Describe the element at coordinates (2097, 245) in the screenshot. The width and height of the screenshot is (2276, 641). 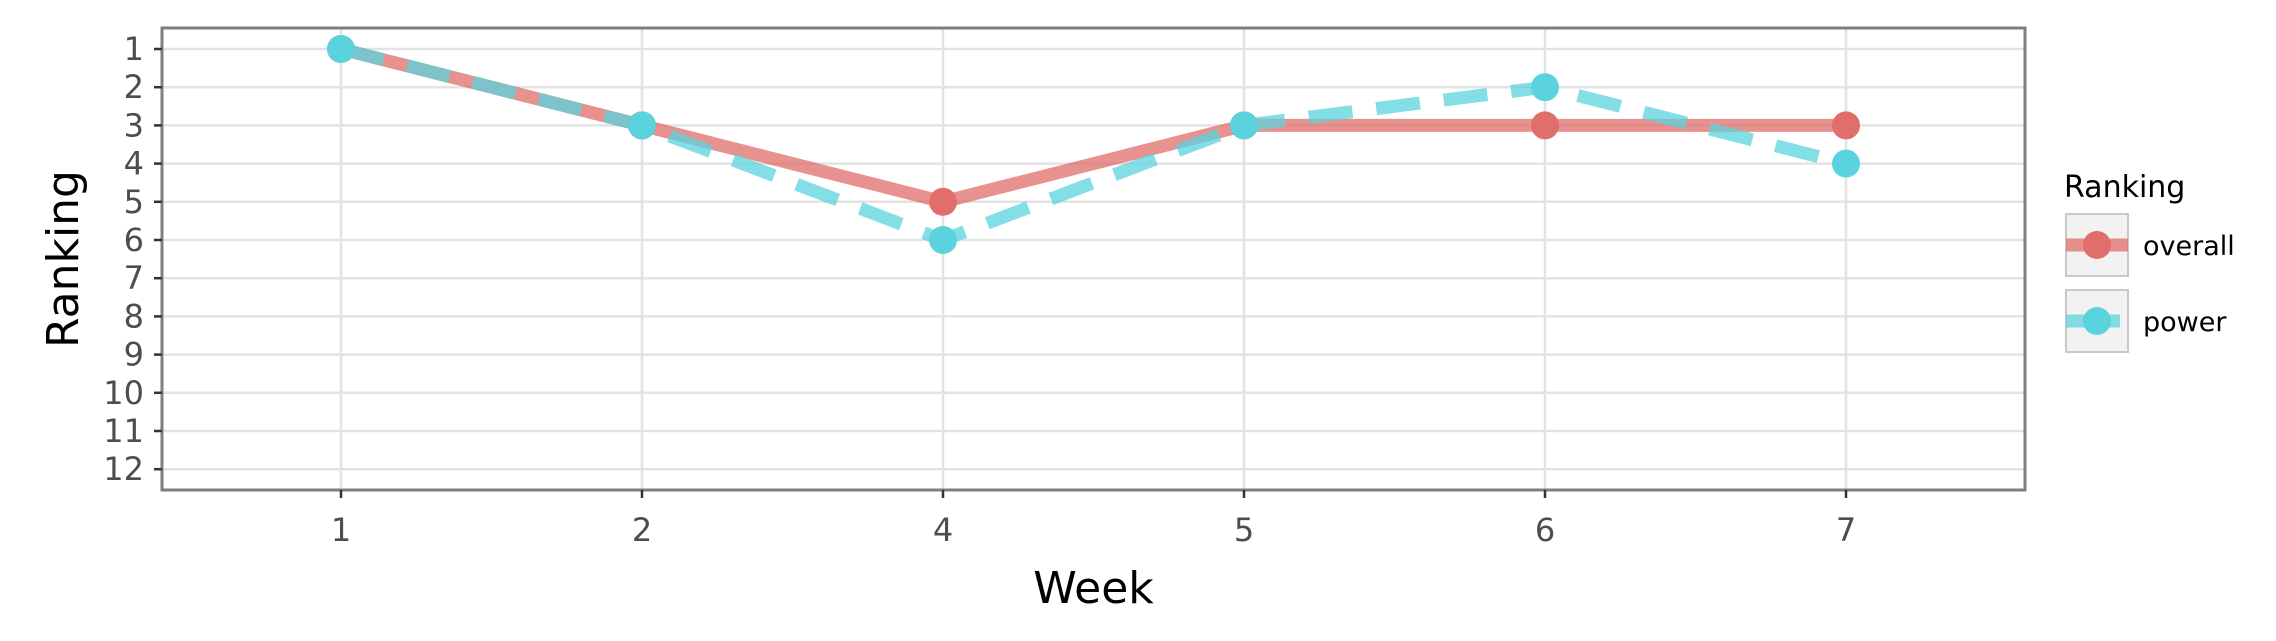
I see `legend-point-overall` at that location.